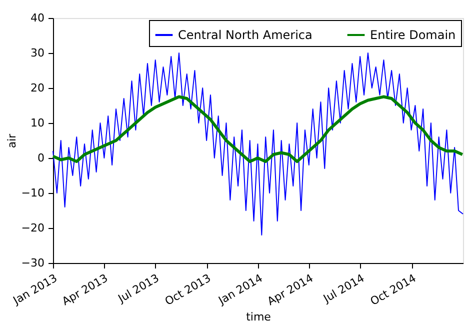  I want to click on y-tick-label: 10, so click(37, 123).